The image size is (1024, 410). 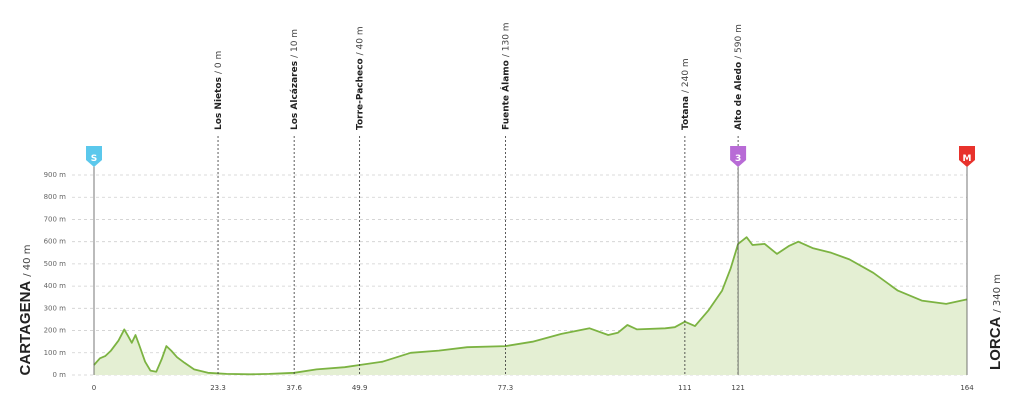 I want to click on waypoint-label: Los Nietos / 0 m, so click(x=219, y=90).